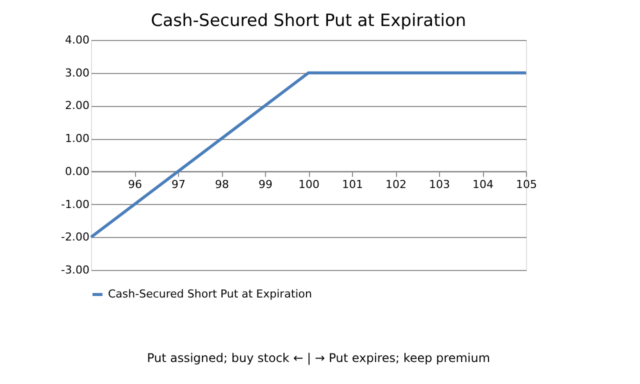 This screenshot has height=384, width=640. What do you see at coordinates (439, 184) in the screenshot?
I see `x-tick-label: 103` at bounding box center [439, 184].